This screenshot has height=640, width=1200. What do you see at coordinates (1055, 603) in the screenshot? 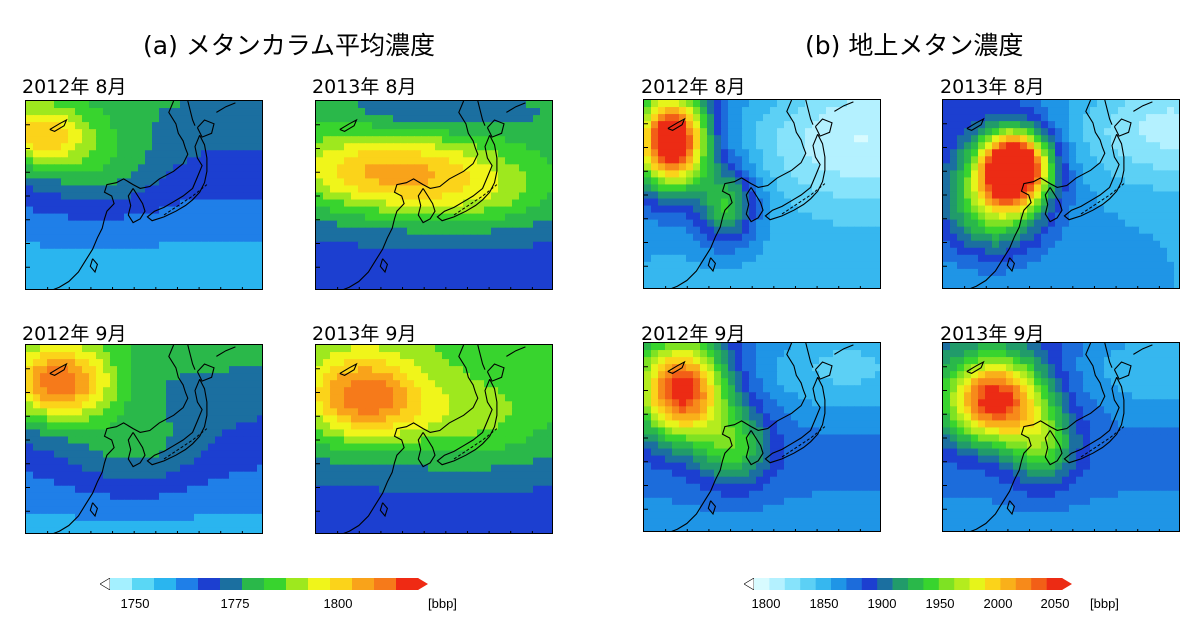
I see `colorbar-b-tick: 2050` at bounding box center [1055, 603].